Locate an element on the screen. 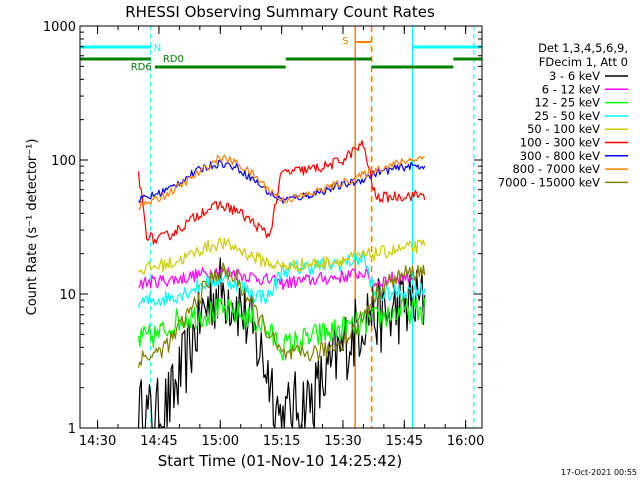 This screenshot has height=480, width=640. x-tick-label-6: 16:00 is located at coordinates (465, 441).